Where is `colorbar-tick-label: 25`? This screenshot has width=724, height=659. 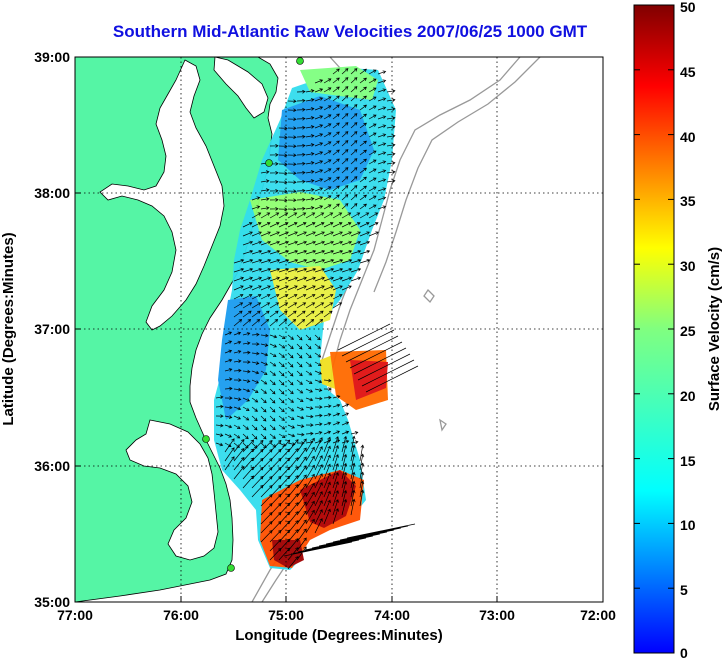 colorbar-tick-label: 25 is located at coordinates (688, 331).